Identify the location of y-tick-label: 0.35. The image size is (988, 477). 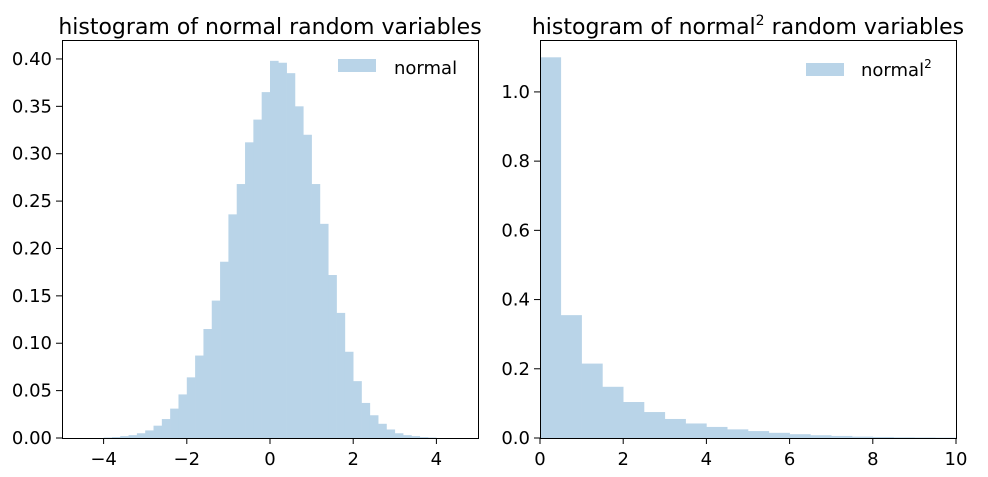
(32, 106).